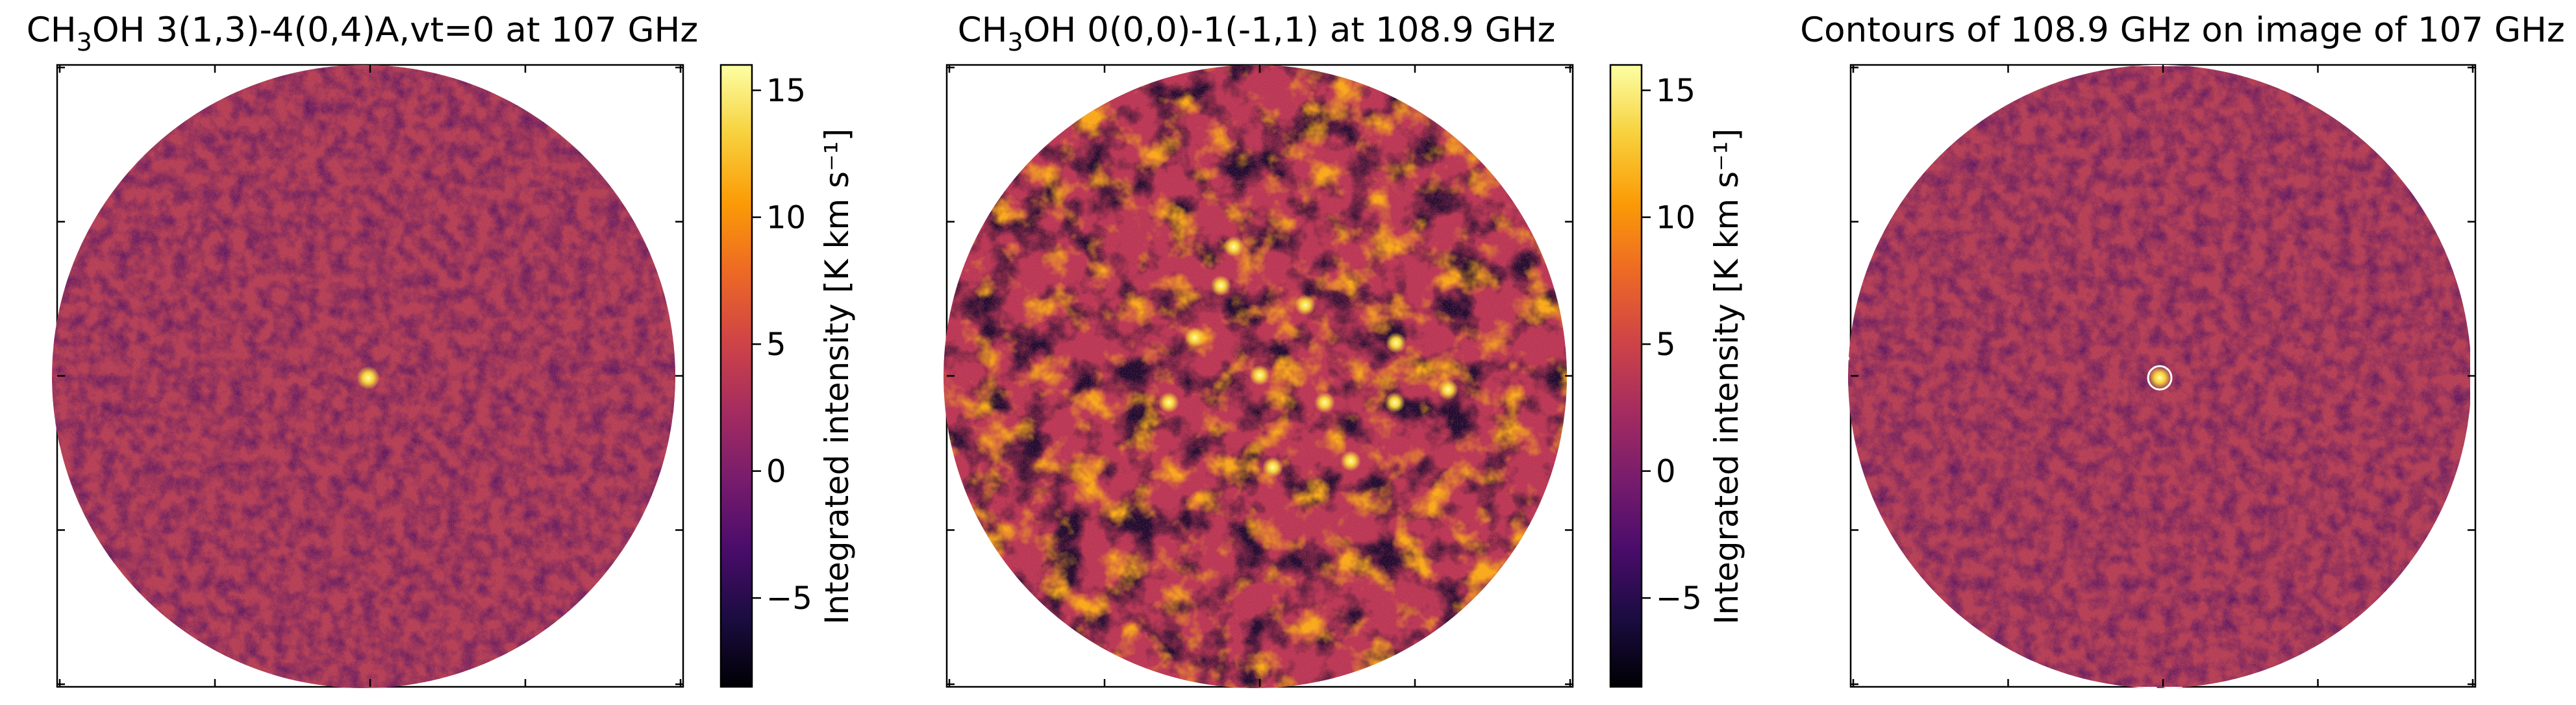 Image resolution: width=2576 pixels, height=705 pixels. What do you see at coordinates (837, 377) in the screenshot?
I see `panel-1-colorbar-label: Integrated intensity [K km s⁻¹]` at bounding box center [837, 377].